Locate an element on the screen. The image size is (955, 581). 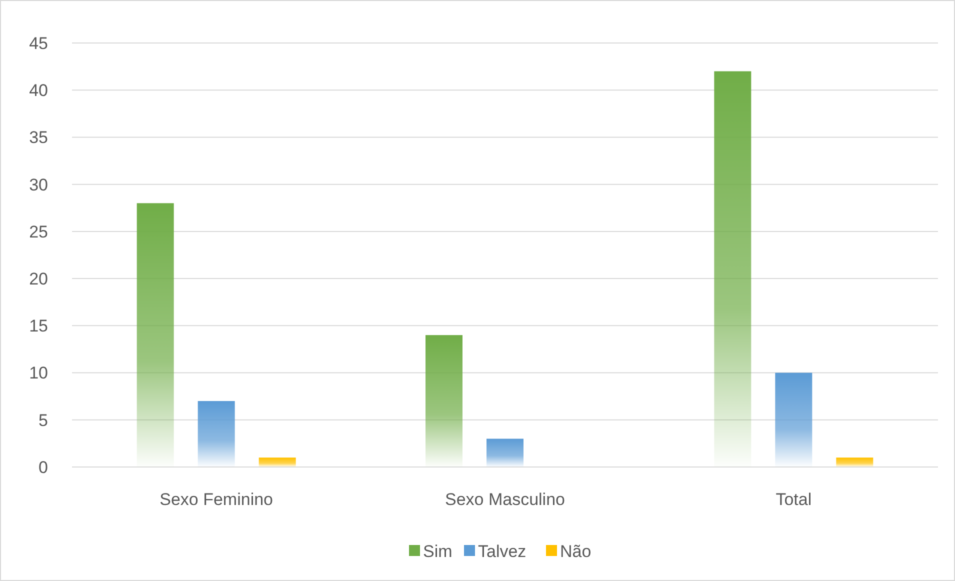
x-tick-label: Sexo Feminino is located at coordinates (217, 499).